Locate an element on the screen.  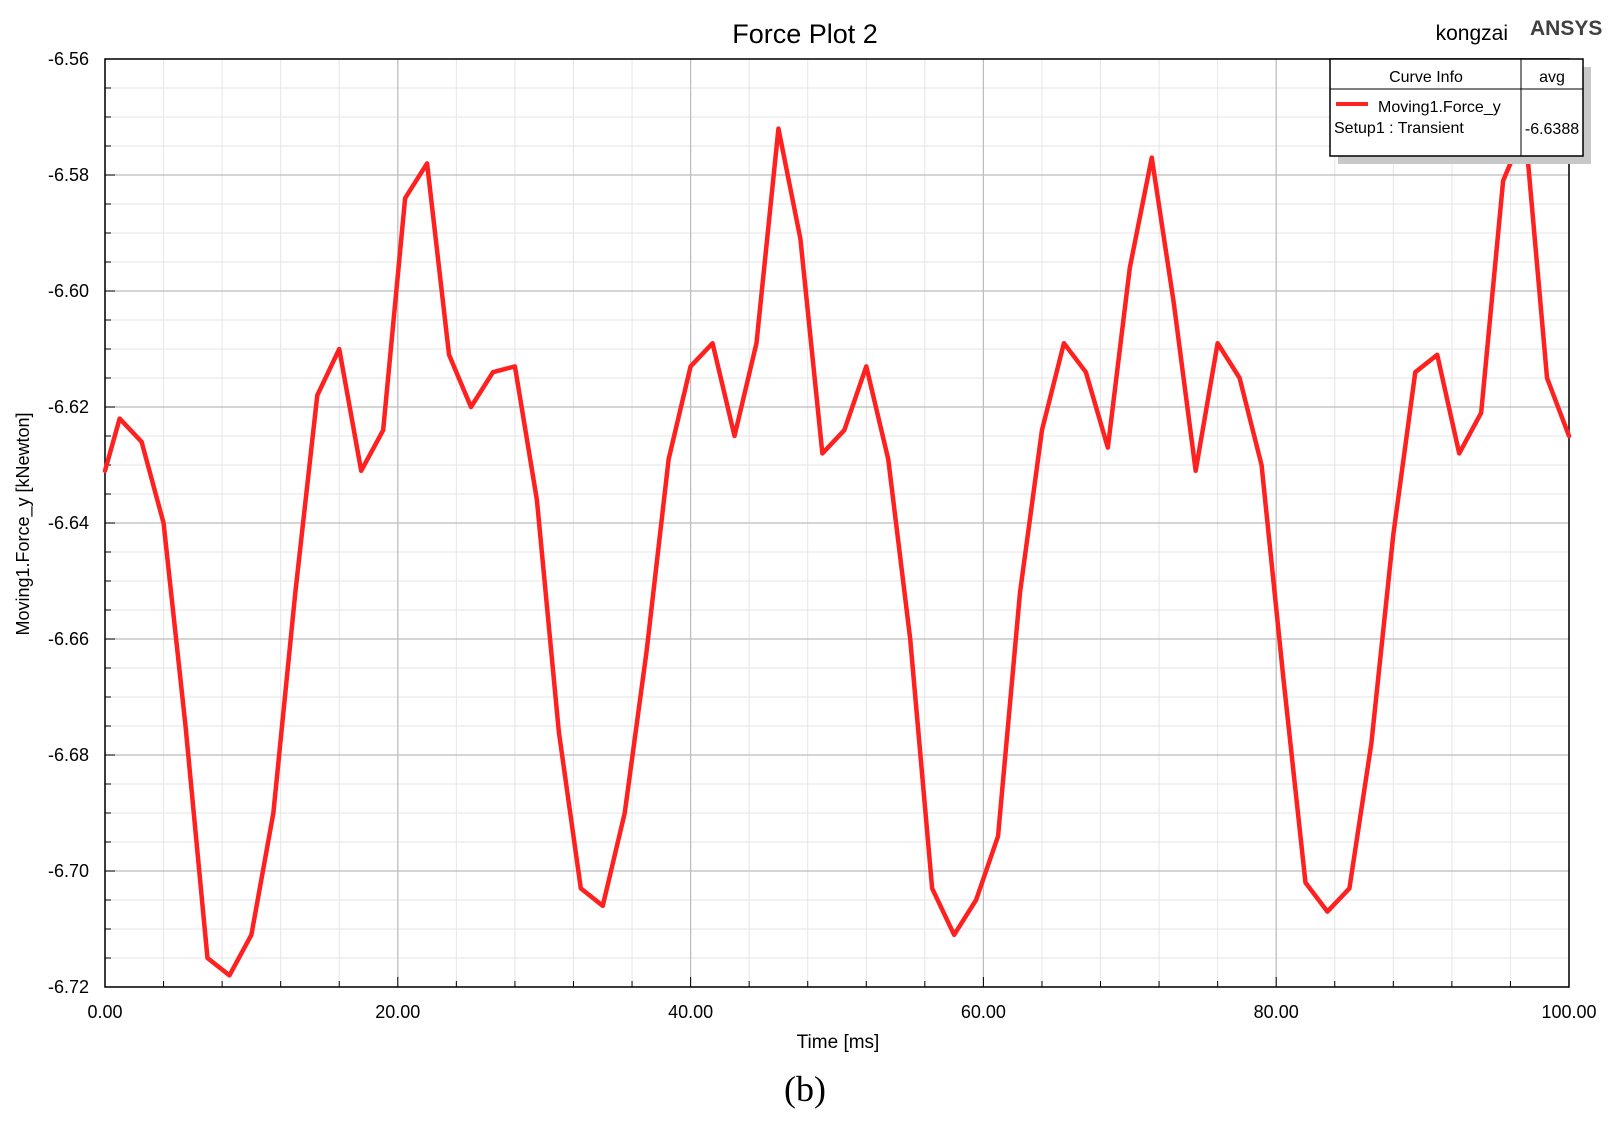
y-tick-label: -6.72 is located at coordinates (68, 987).